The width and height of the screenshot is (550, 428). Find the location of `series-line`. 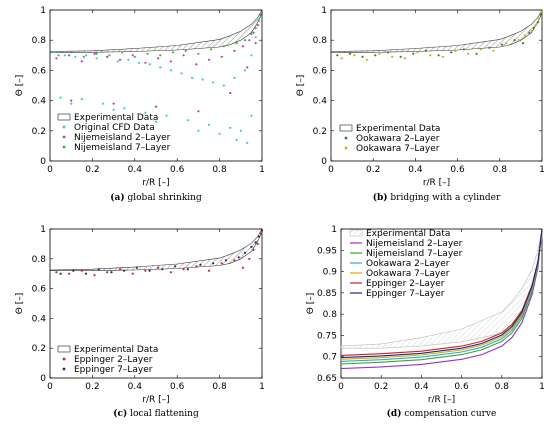

series-line is located at coordinates (441, 293).